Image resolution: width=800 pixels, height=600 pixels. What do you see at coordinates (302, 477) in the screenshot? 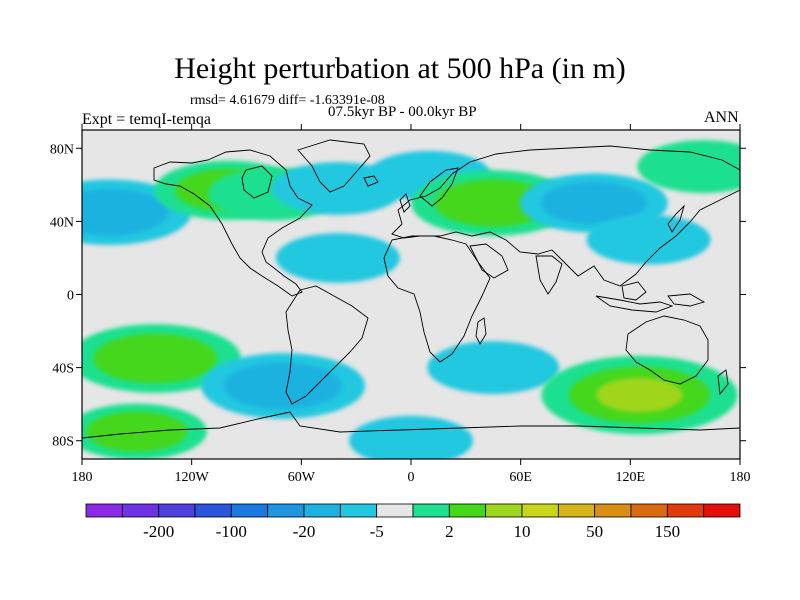
I see `lon-tick-label: 60W` at bounding box center [302, 477].